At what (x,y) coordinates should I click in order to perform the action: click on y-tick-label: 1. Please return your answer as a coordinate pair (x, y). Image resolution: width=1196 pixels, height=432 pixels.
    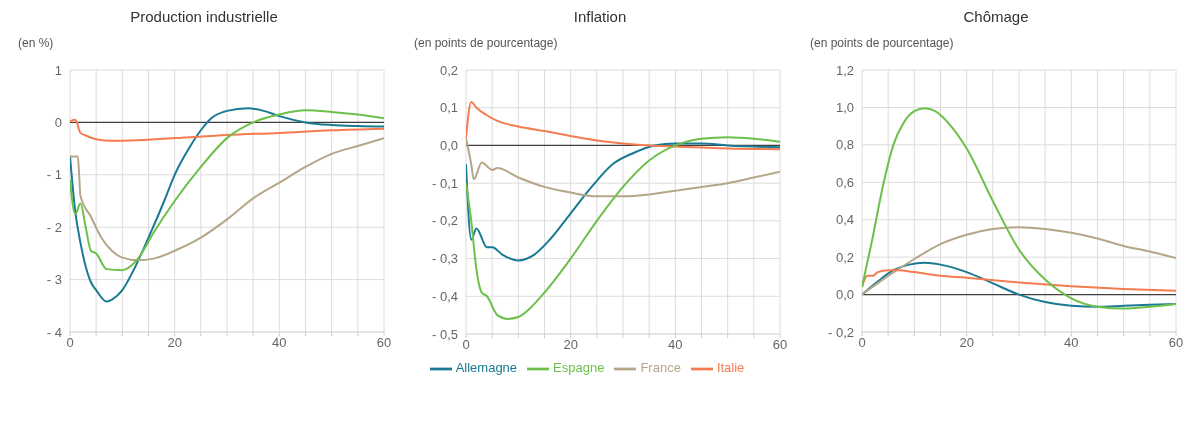
    Looking at the image, I should click on (58, 70).